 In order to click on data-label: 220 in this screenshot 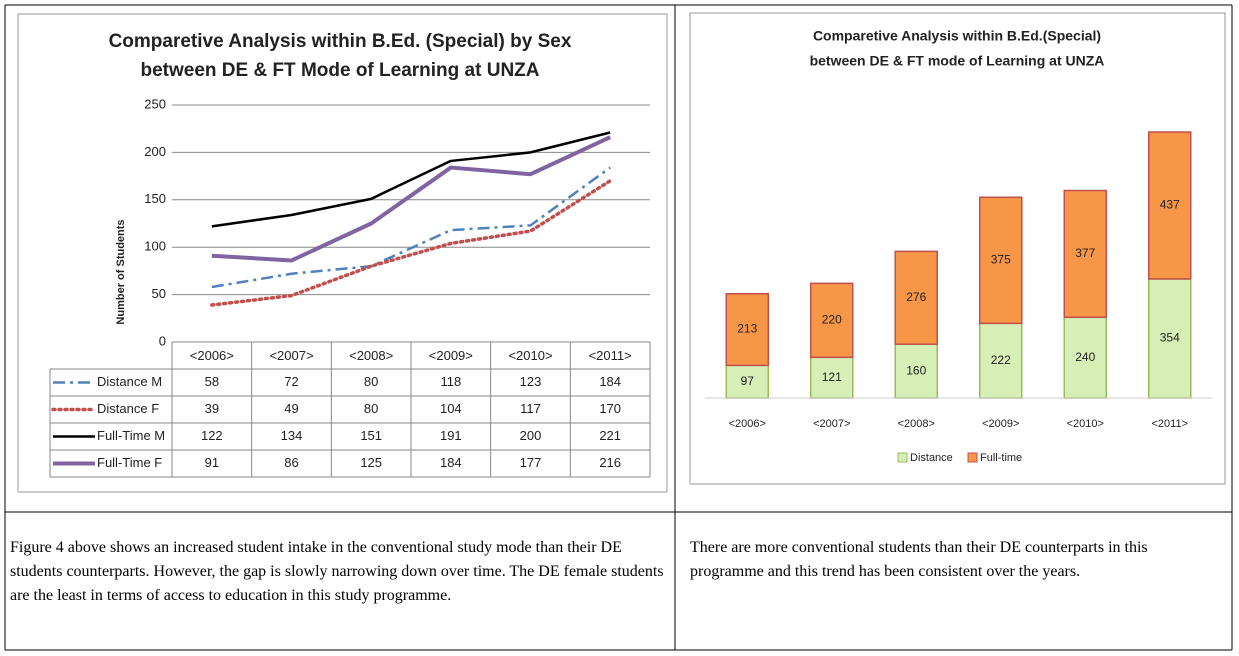, I will do `click(832, 319)`.